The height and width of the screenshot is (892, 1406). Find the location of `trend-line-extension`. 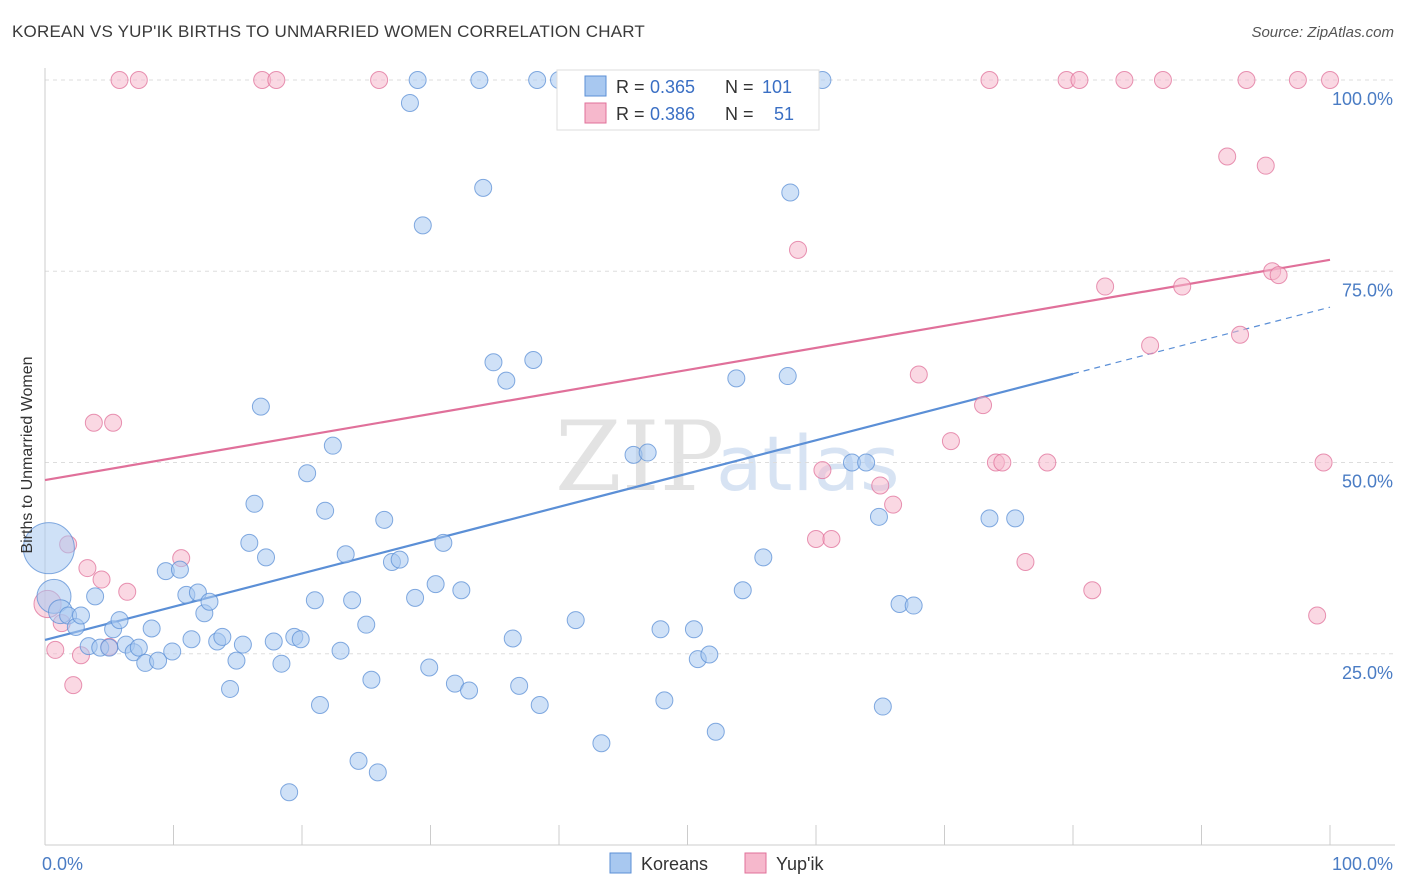

trend-line-extension is located at coordinates (1201, 340).